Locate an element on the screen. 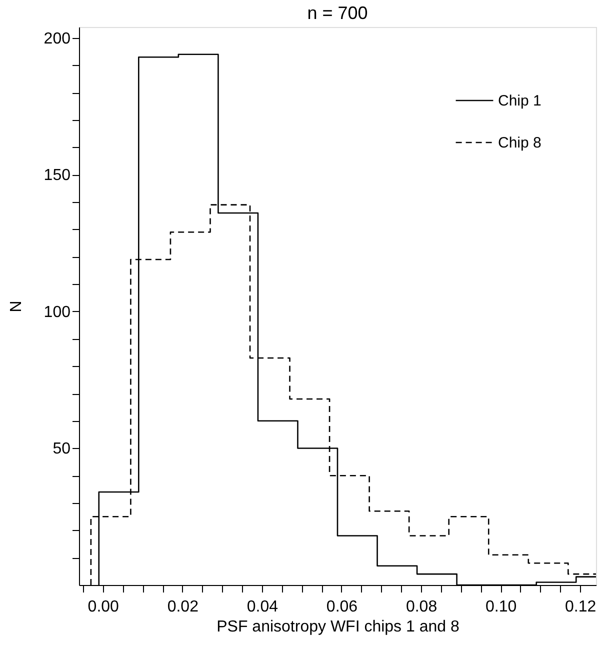 Image resolution: width=607 pixels, height=648 pixels. x-tick-label: 0.00 is located at coordinates (104, 607).